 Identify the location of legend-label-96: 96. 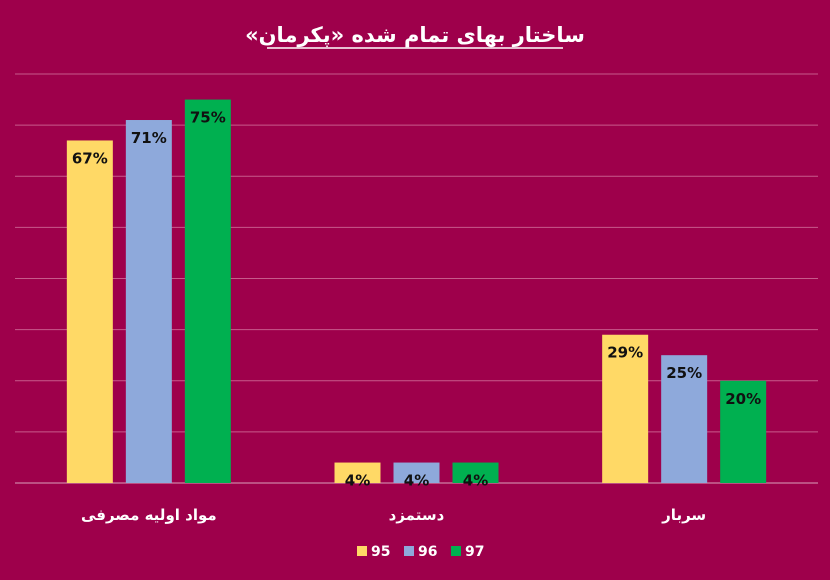
(427, 552).